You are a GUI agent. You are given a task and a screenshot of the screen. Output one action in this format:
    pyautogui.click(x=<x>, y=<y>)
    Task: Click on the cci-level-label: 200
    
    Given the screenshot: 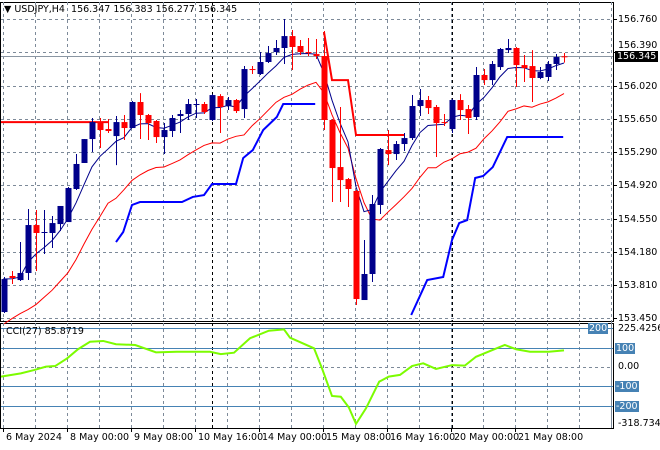 What is the action you would take?
    pyautogui.click(x=598, y=328)
    